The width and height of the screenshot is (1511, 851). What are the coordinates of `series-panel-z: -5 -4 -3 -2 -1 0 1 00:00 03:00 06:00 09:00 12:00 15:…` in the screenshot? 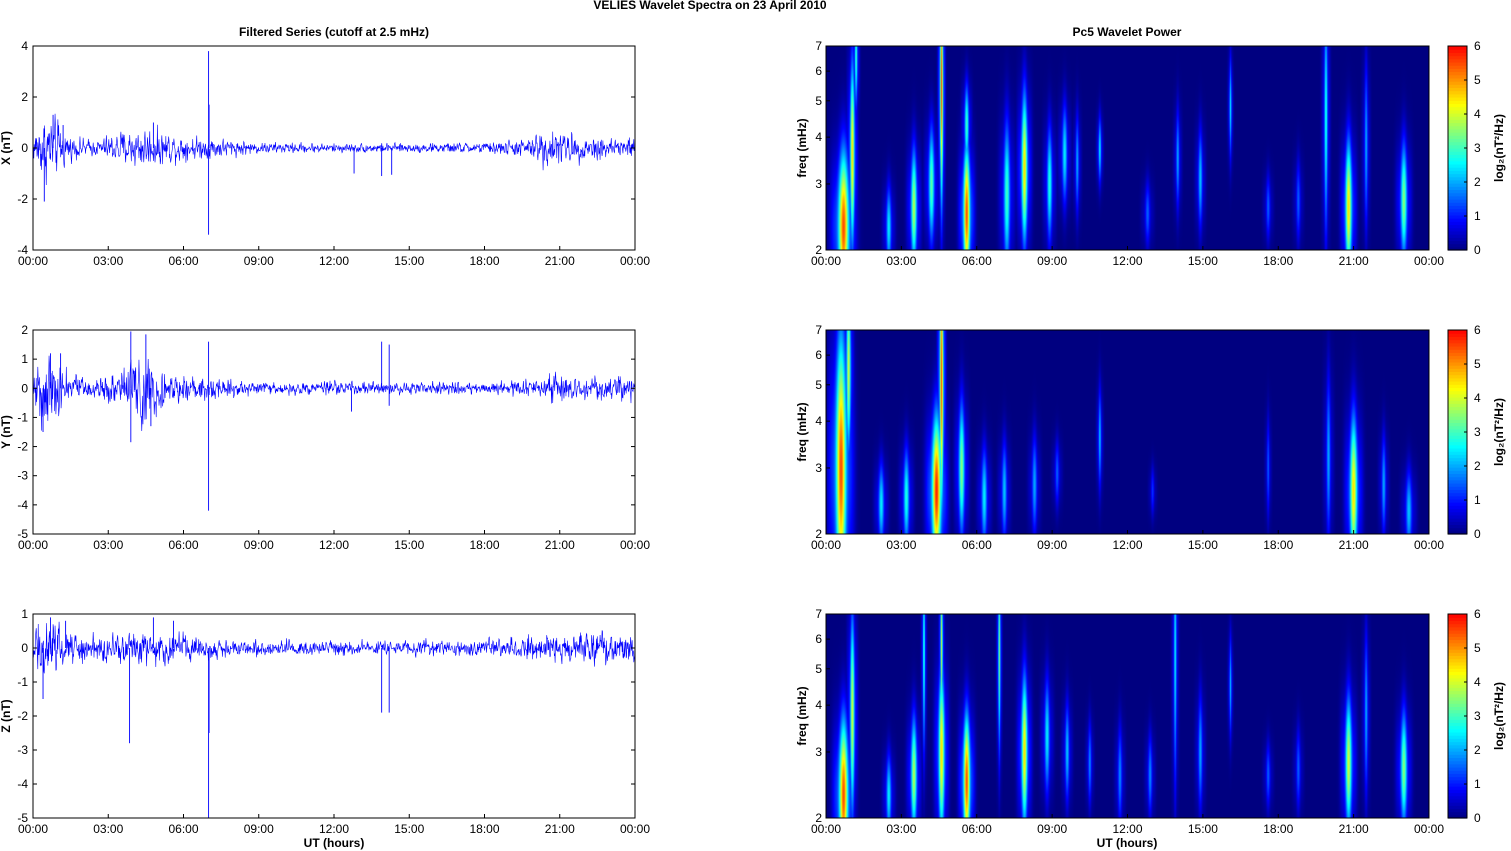 It's located at (325, 721).